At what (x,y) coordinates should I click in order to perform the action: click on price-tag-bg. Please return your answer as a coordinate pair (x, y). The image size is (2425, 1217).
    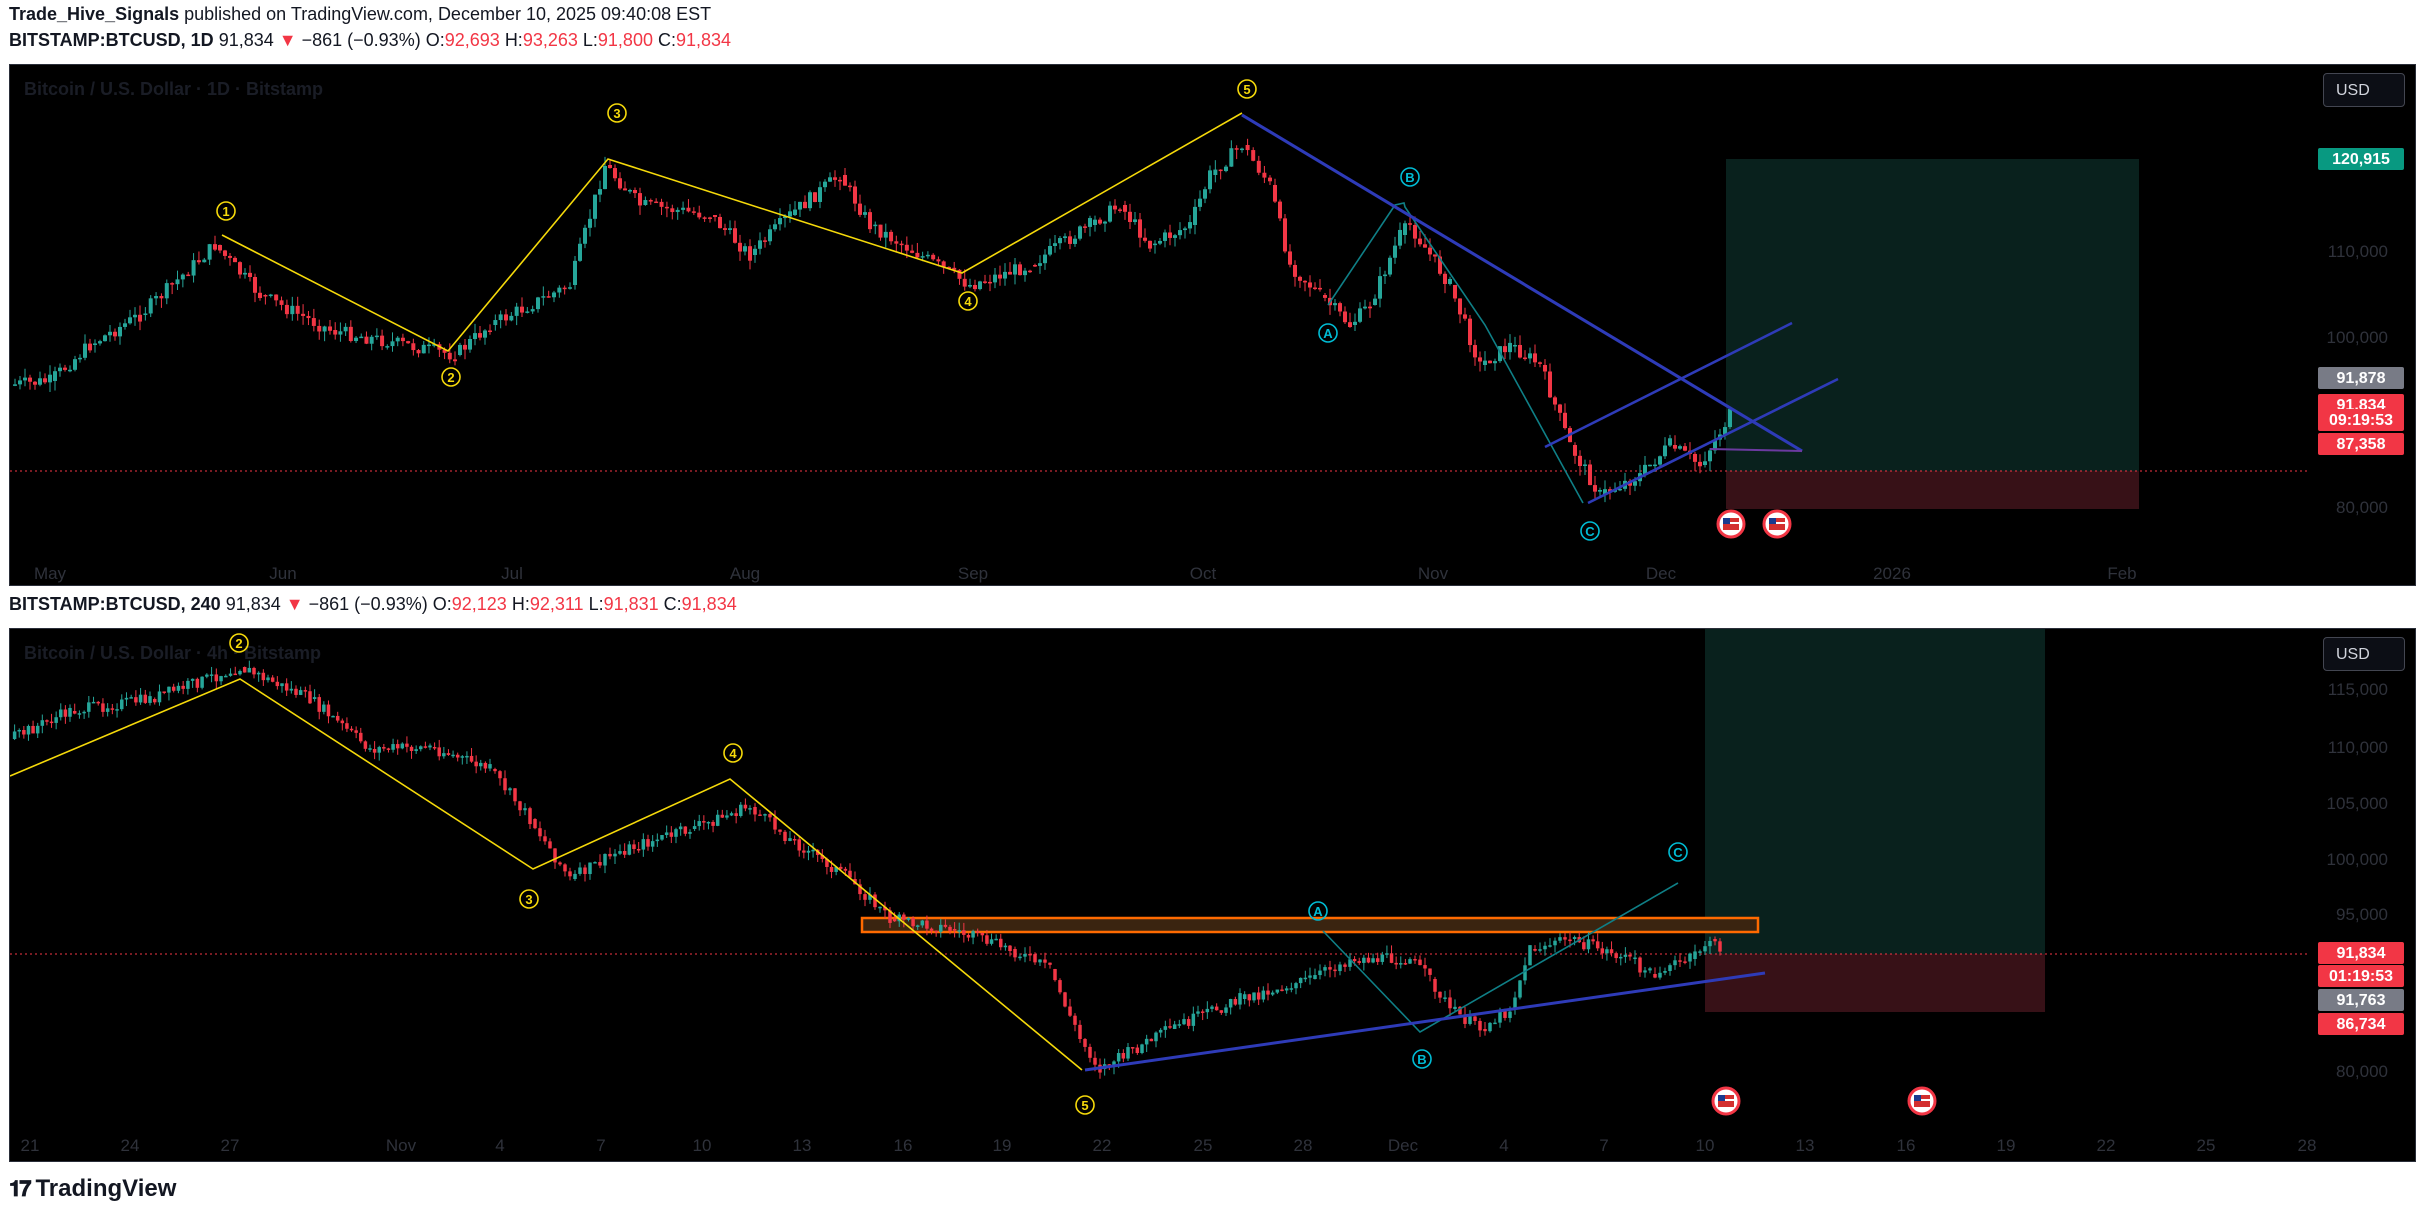
    Looking at the image, I should click on (2361, 976).